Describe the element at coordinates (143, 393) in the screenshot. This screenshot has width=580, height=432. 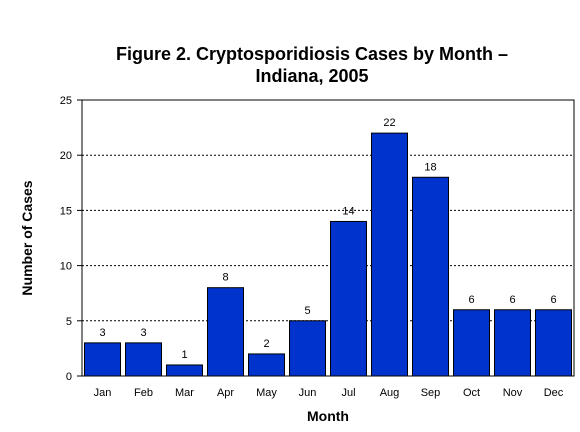
I see `x-tick-label: Feb` at that location.